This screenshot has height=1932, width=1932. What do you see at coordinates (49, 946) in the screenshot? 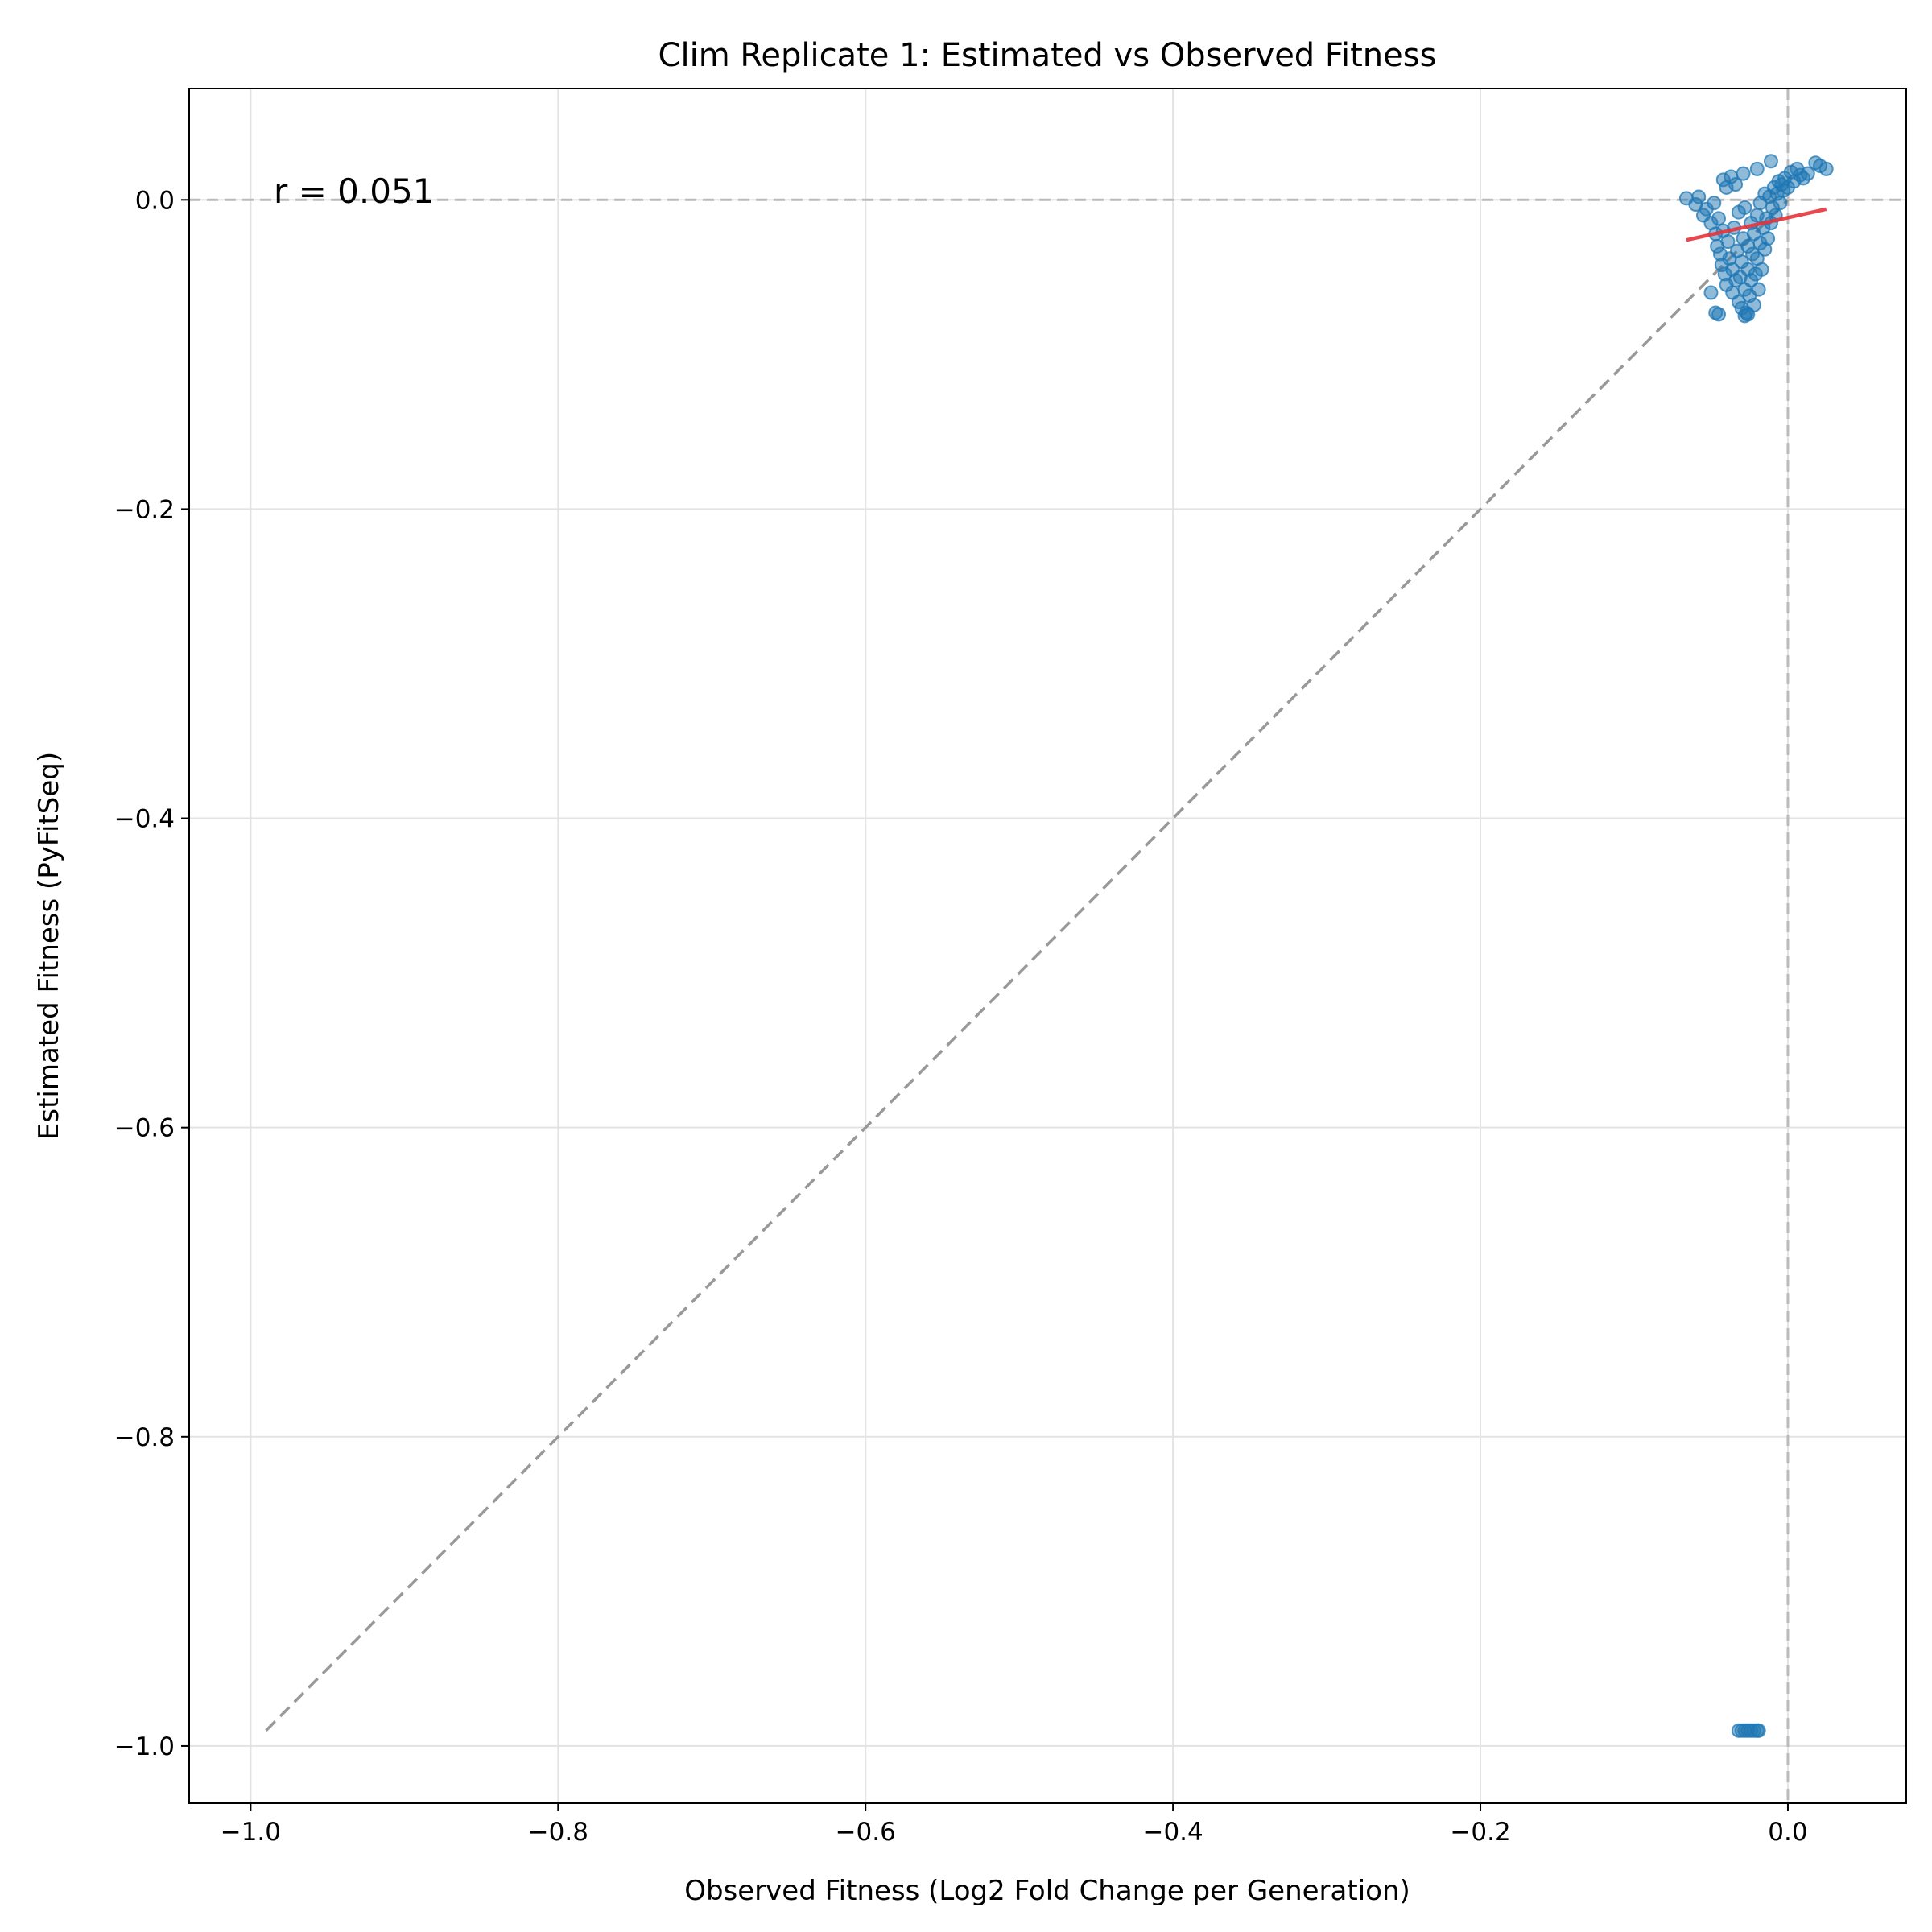
I see `y-axis-label: Estimated Fitness (PyFitSeq)` at bounding box center [49, 946].